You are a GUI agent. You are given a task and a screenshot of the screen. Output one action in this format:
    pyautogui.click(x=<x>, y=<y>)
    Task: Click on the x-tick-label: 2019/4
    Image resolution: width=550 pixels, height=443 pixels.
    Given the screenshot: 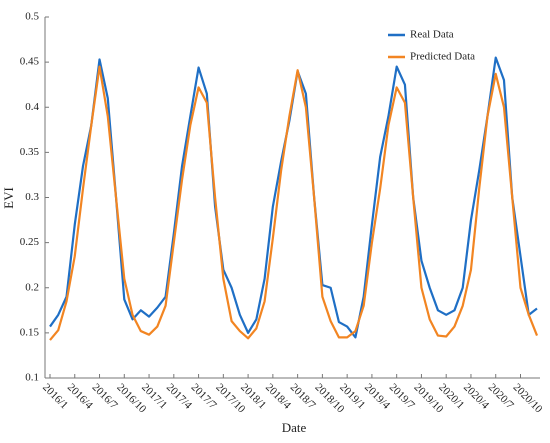 What is the action you would take?
    pyautogui.click(x=377, y=396)
    